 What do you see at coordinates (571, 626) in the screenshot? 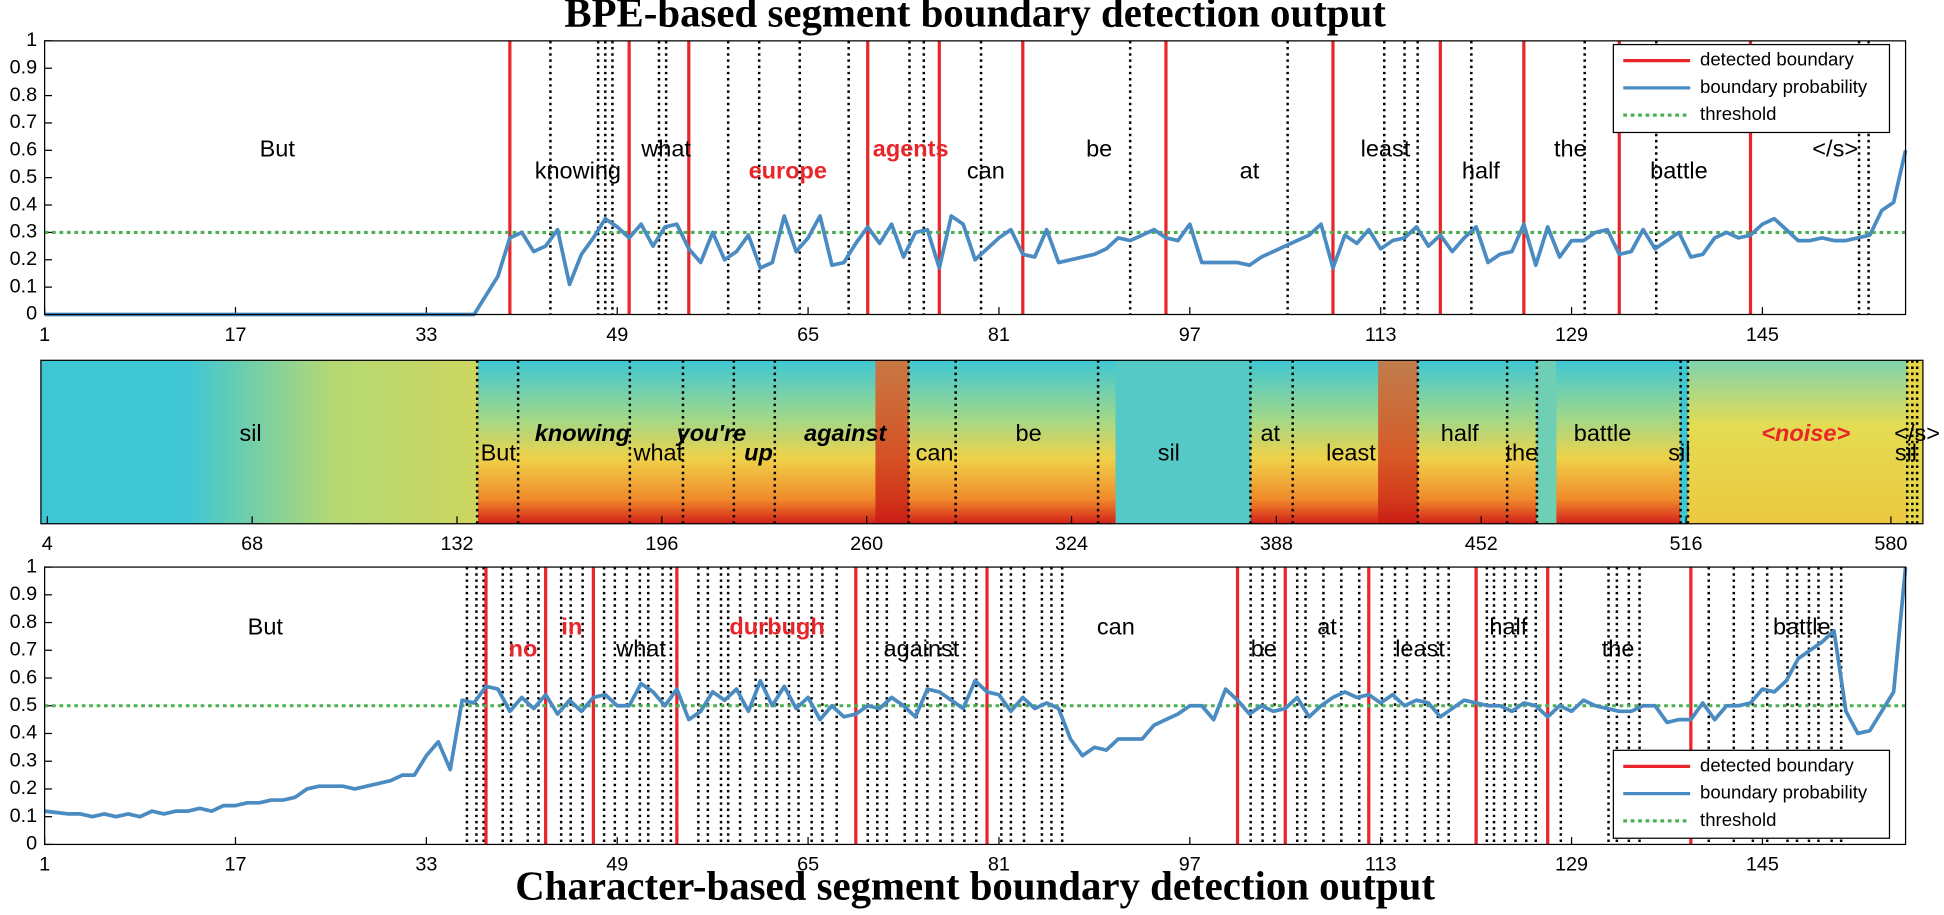
I see `word-label: in` at bounding box center [571, 626].